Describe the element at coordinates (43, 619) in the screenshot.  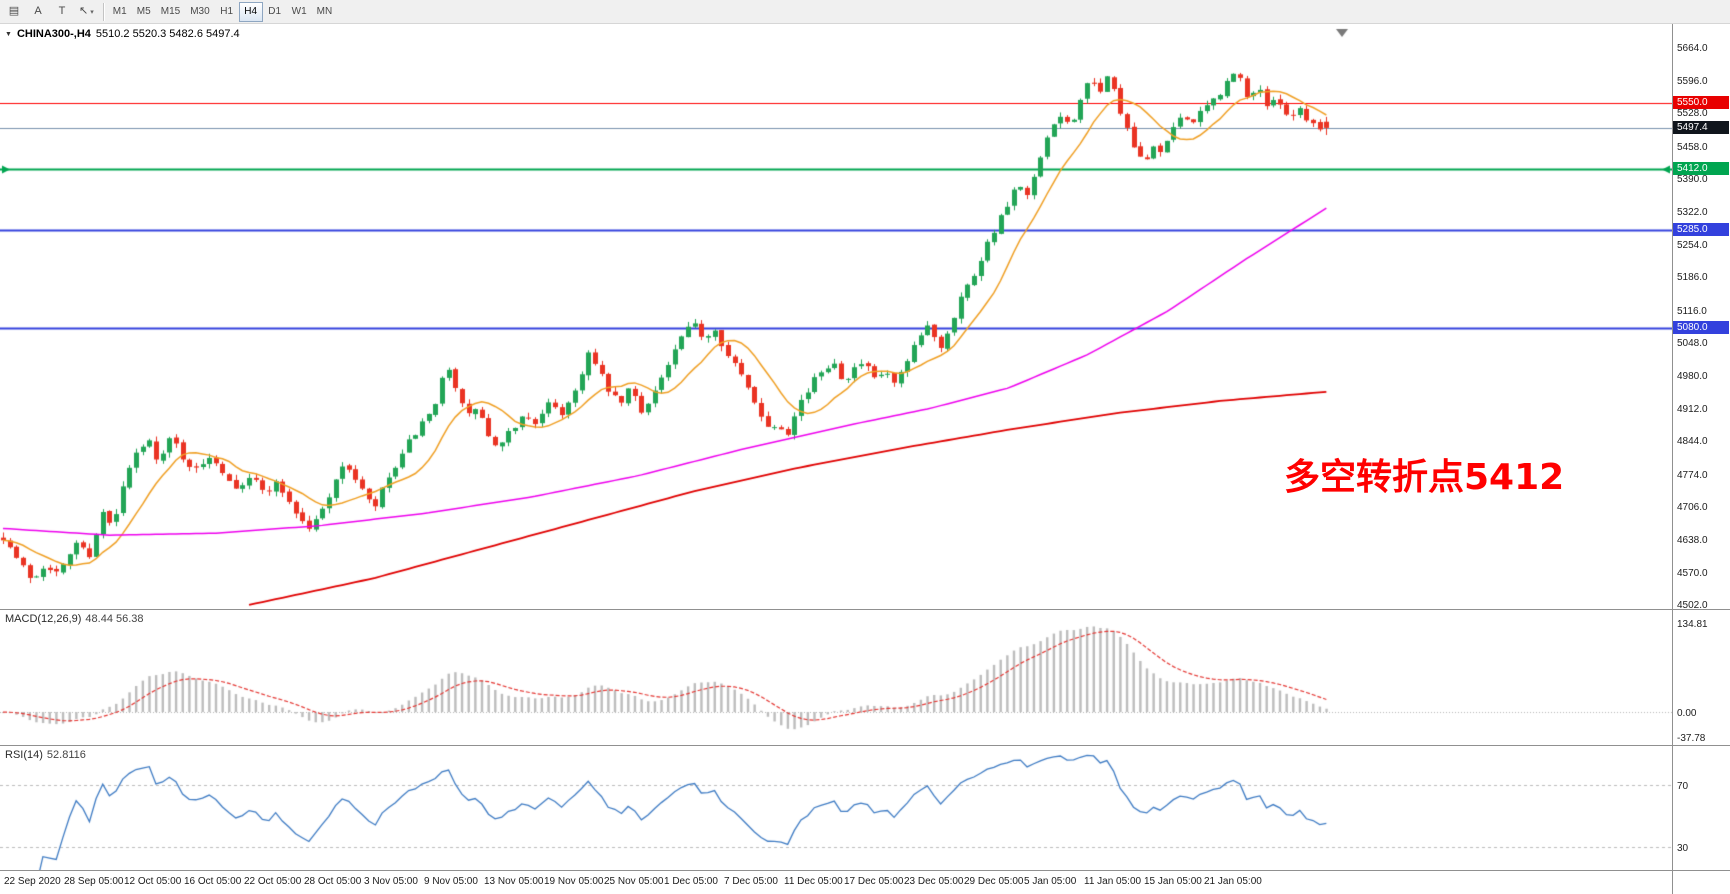
I see `macd-name: MACD(12,26,9)` at that location.